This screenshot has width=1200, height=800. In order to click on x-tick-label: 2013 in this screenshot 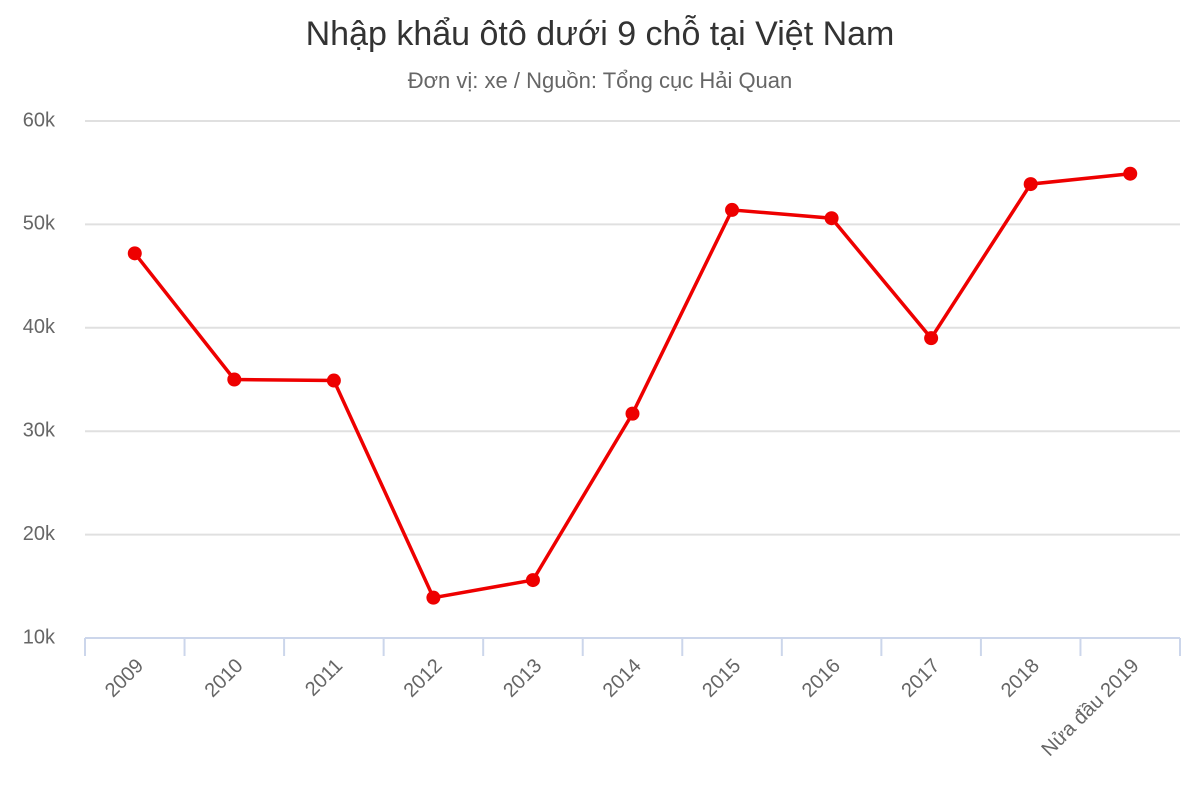, I will do `click(522, 678)`.